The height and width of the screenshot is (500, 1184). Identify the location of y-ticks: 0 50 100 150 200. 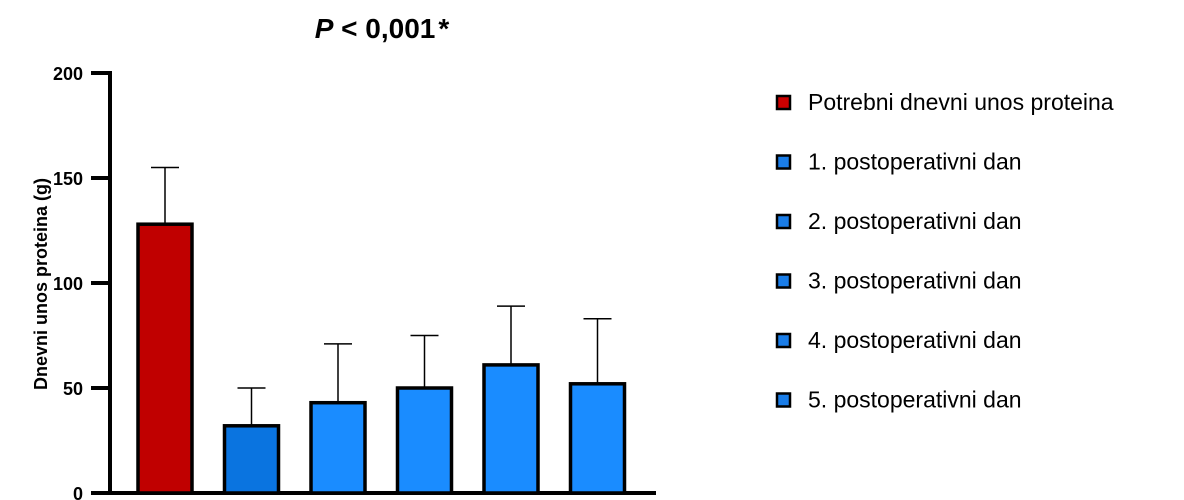
(81, 282).